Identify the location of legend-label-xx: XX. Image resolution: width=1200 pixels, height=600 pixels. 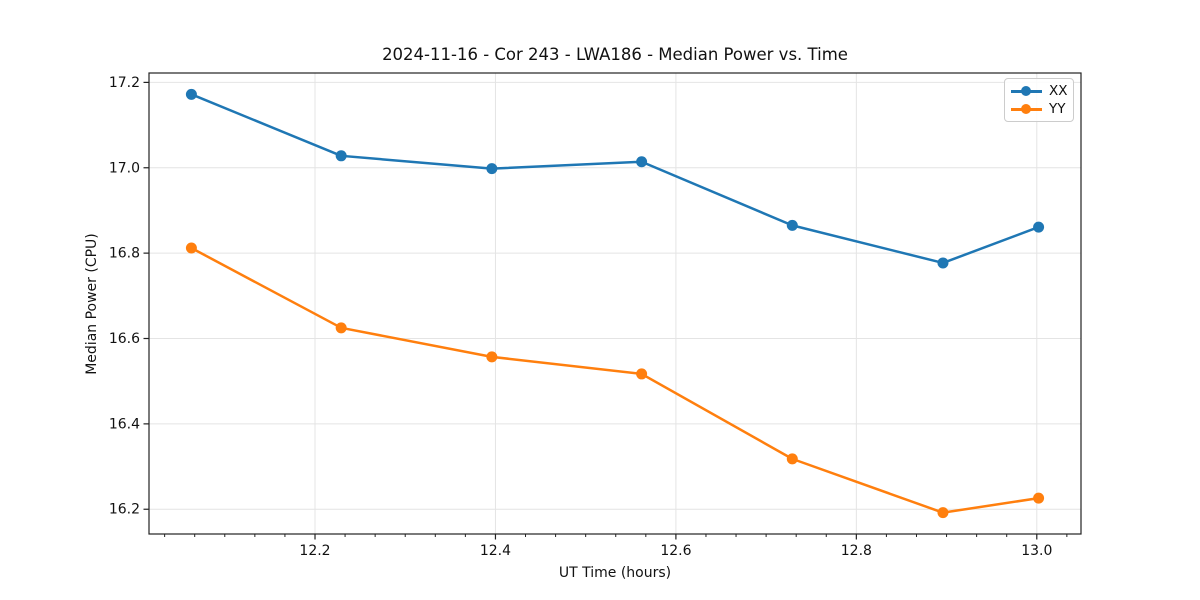
(1058, 91).